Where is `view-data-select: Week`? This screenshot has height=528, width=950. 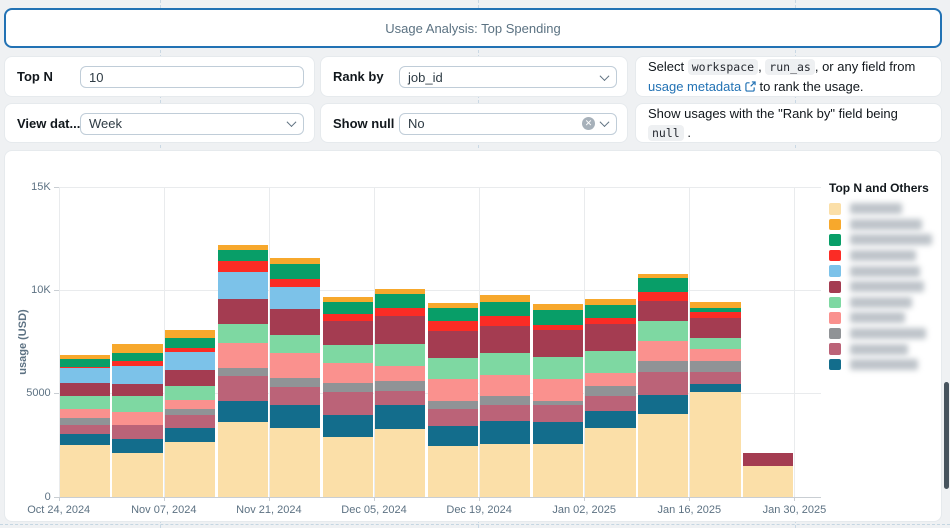
view-data-select: Week is located at coordinates (192, 123).